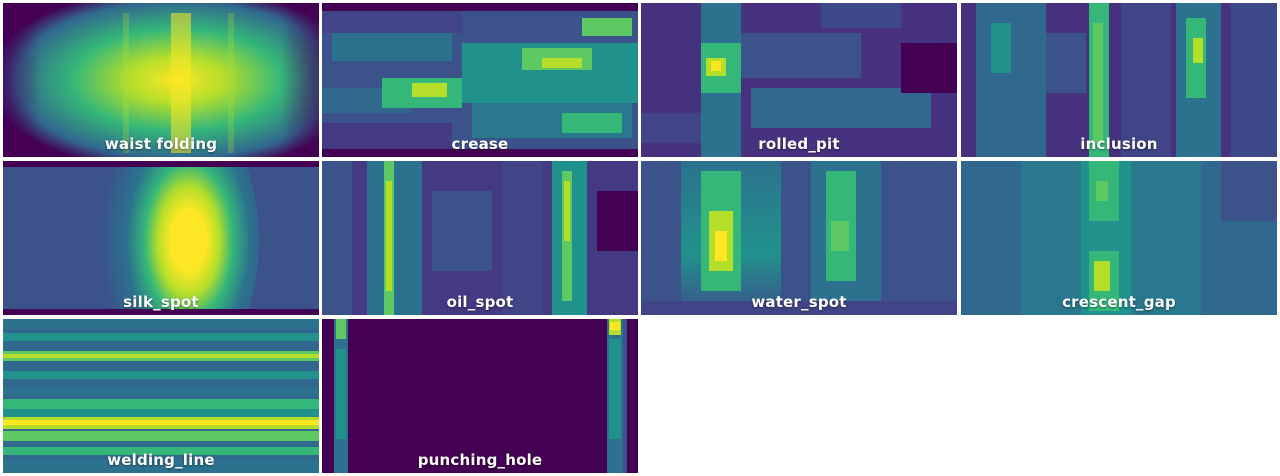 This screenshot has height=476, width=1280. Describe the element at coordinates (161, 460) in the screenshot. I see `tile-label: welding_line` at that location.